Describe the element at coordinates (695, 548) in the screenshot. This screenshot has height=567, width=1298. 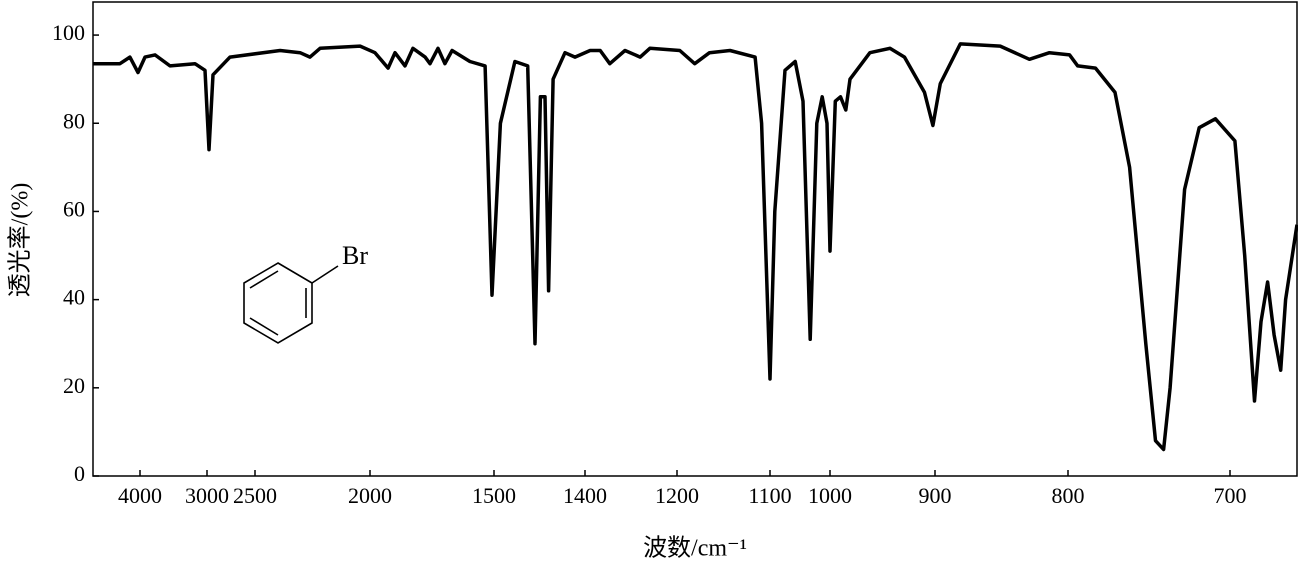
I see `x-axis-label: 波数/cm⁻¹` at that location.